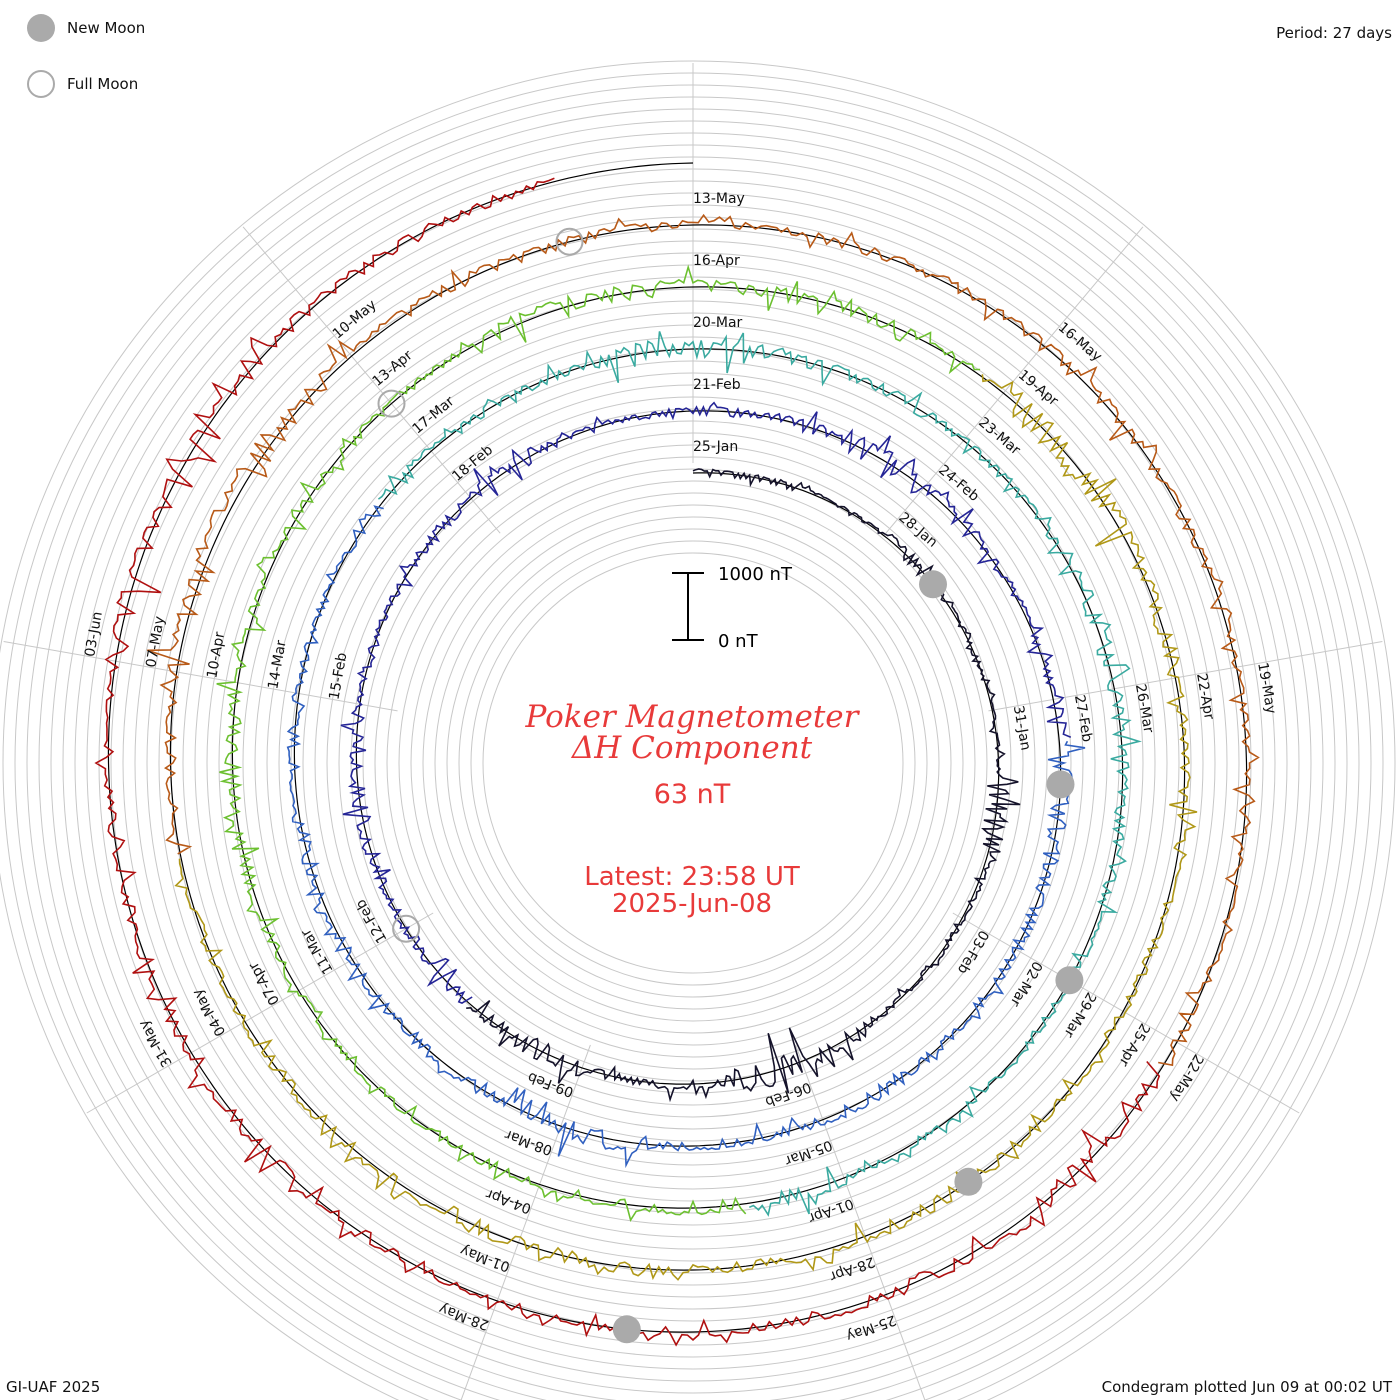  I want to click on latest-date-label: 2025-Jun-08, so click(692, 904).